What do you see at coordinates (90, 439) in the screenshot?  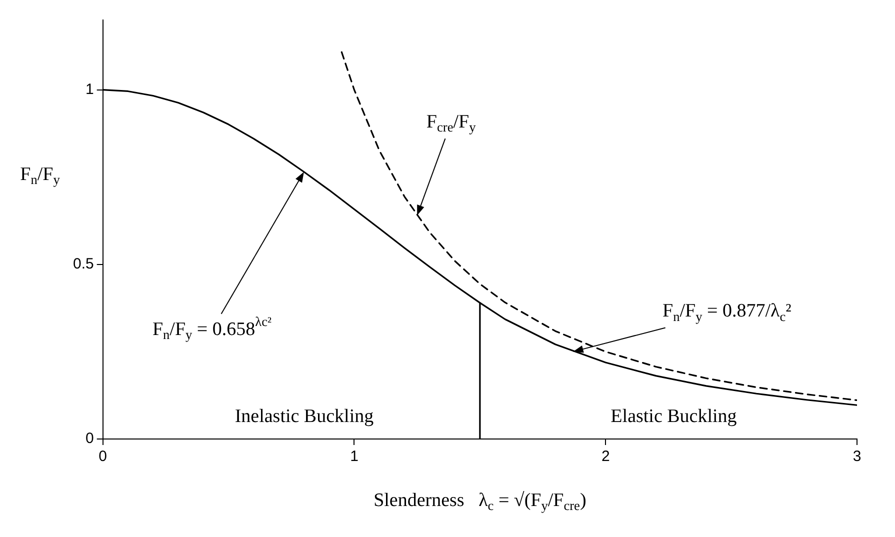 I see `y-tick-label: 0` at bounding box center [90, 439].